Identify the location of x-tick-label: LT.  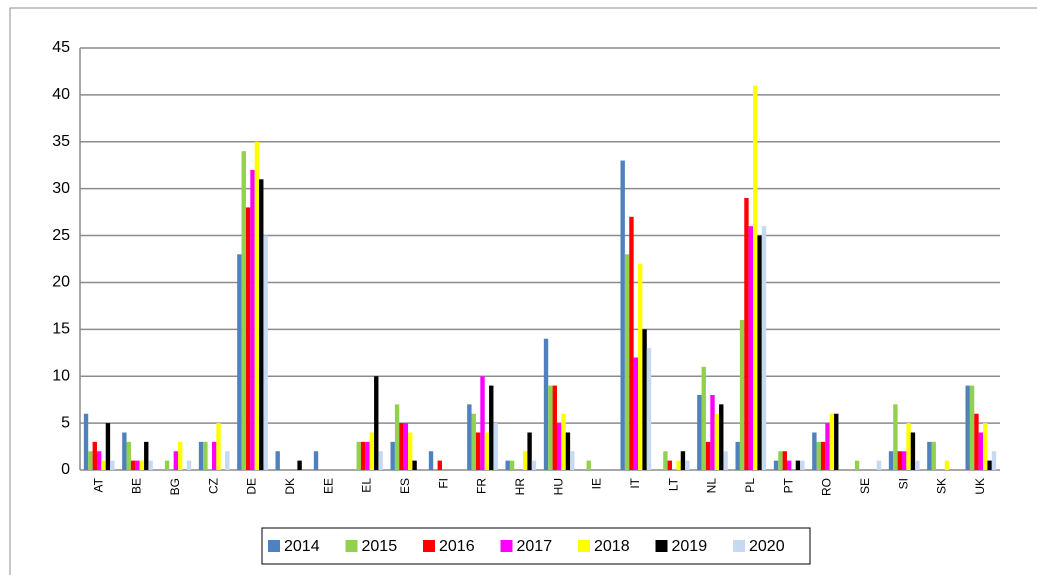
(673, 484).